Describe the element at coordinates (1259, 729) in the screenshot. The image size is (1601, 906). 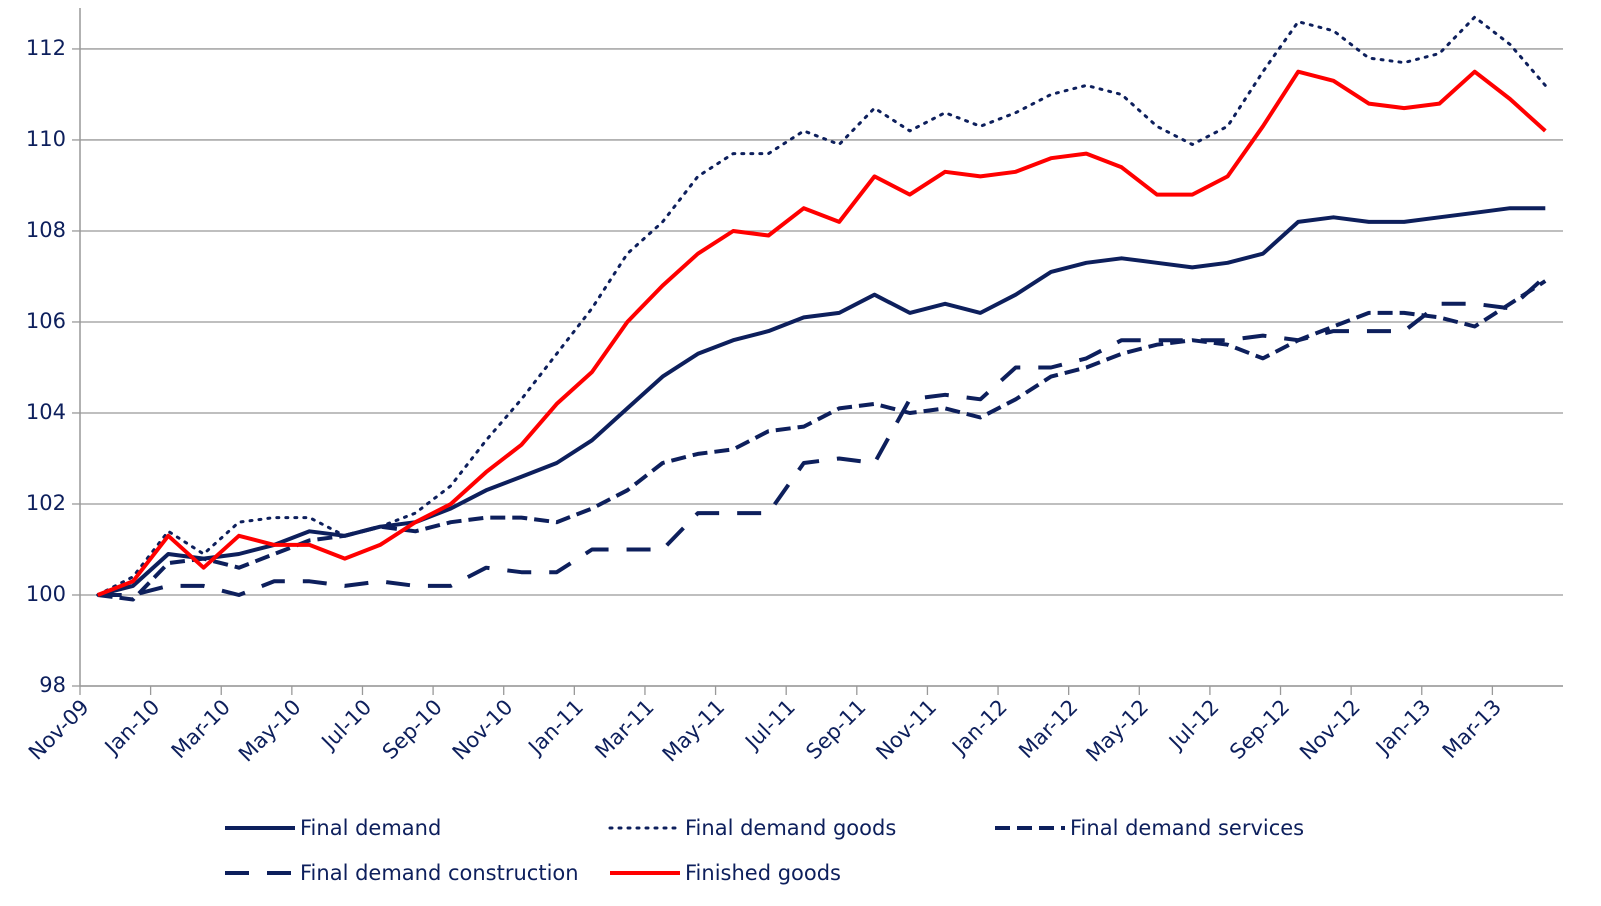
I see `x-tick-label: Sep-12` at that location.